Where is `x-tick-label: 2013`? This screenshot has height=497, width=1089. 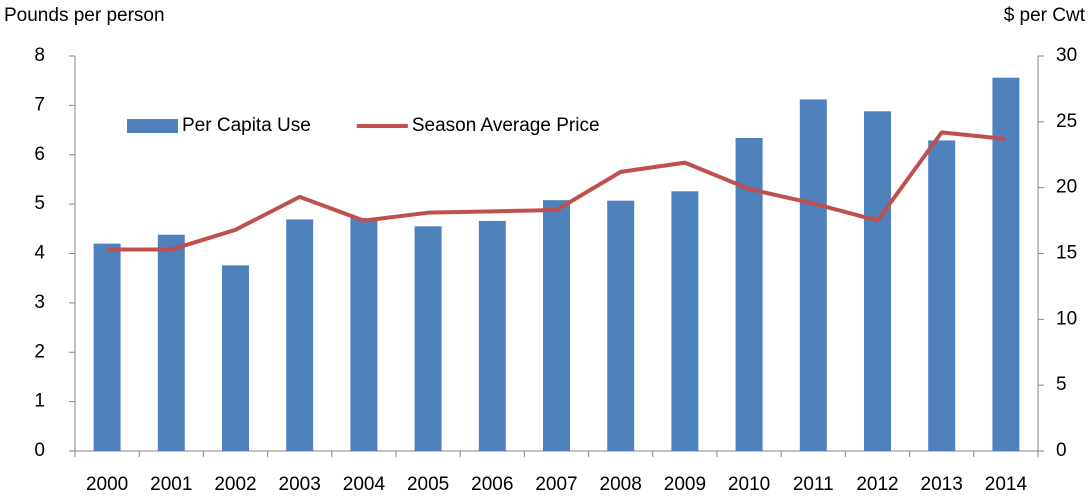
x-tick-label: 2013 is located at coordinates (942, 484).